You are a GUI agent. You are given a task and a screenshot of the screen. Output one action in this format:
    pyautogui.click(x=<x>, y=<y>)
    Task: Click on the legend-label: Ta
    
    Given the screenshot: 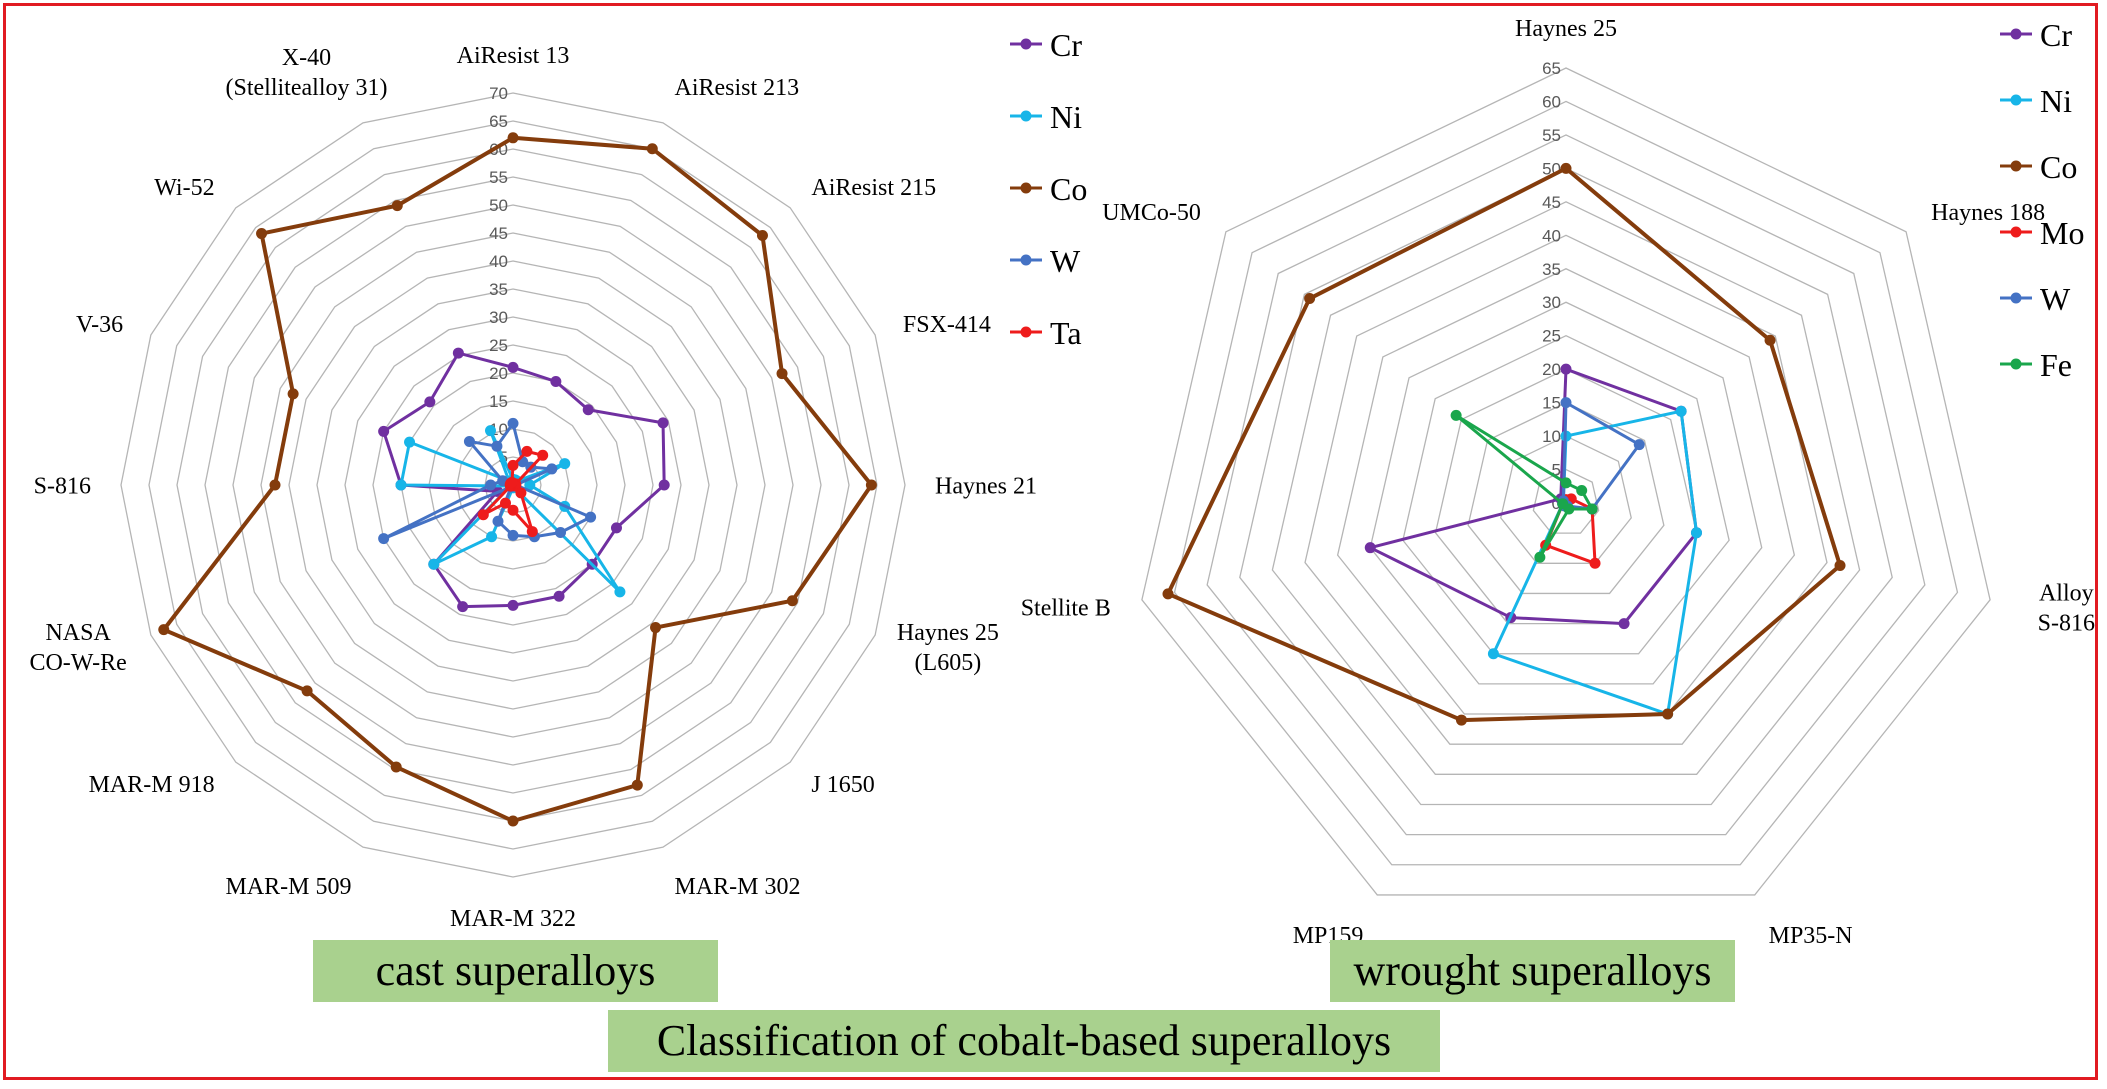 What is the action you would take?
    pyautogui.click(x=1066, y=333)
    